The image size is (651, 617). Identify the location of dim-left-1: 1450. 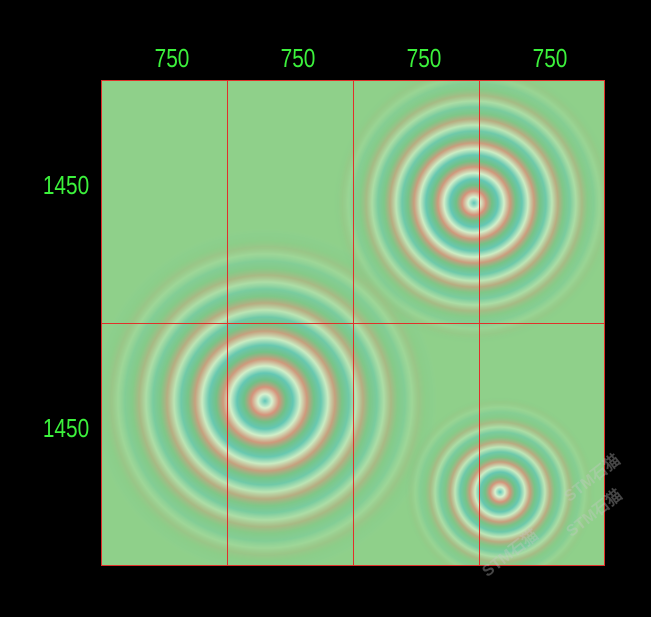
(66, 185).